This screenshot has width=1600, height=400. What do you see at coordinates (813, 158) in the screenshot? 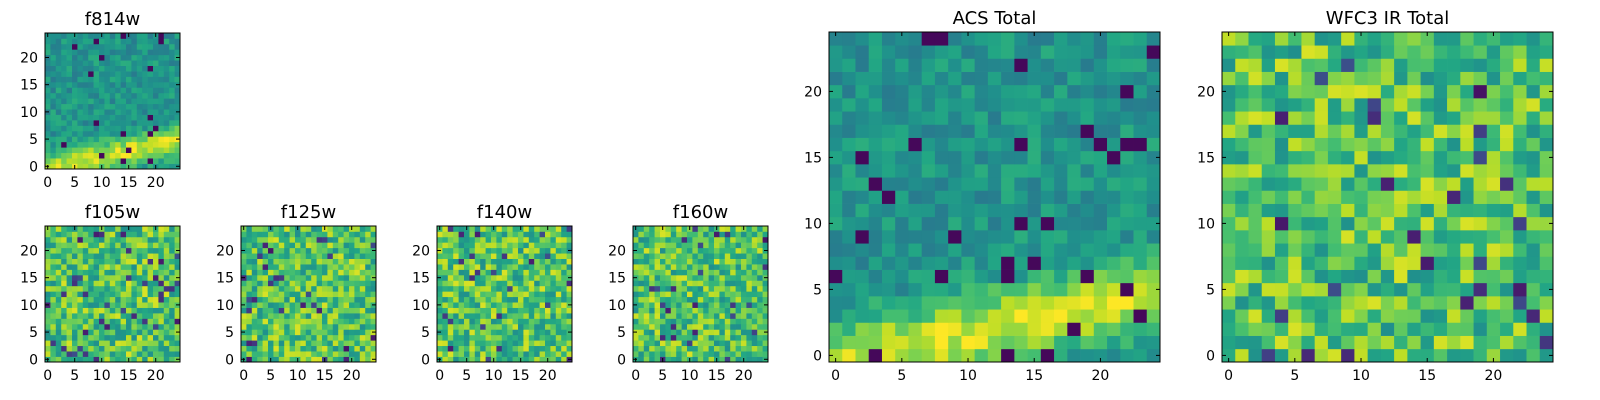
I see `y-tick-label: 15` at bounding box center [813, 158].